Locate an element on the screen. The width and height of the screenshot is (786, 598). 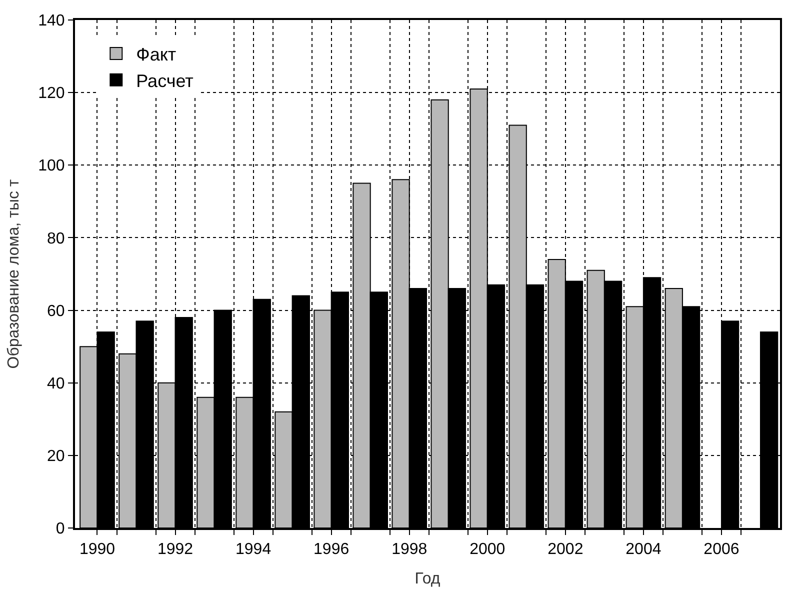
x-tick-label: 2002 is located at coordinates (566, 549).